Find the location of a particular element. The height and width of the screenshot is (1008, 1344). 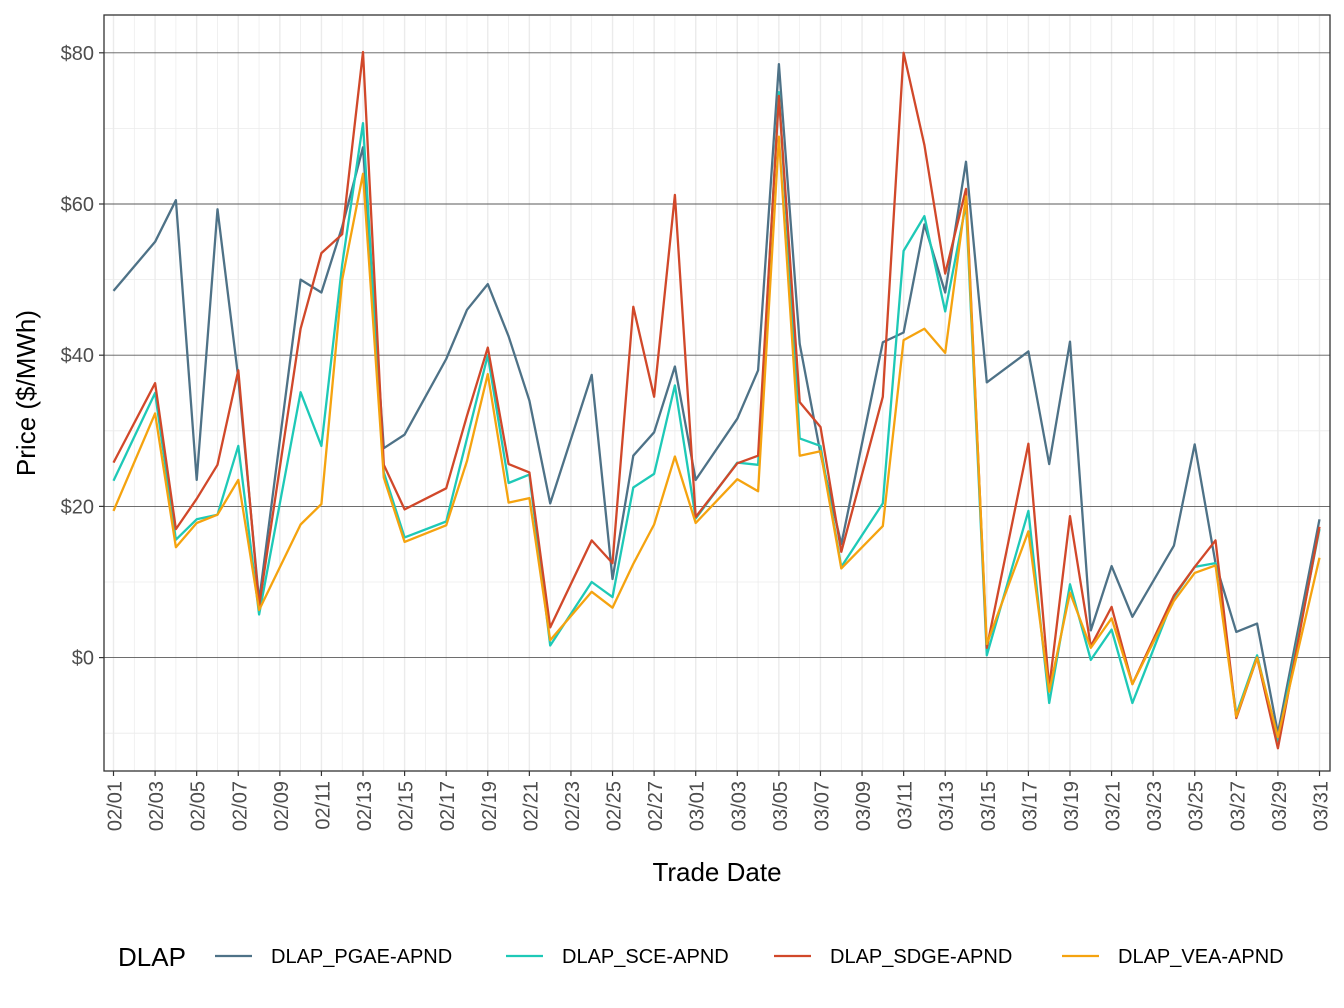

y-tick-label: $0 is located at coordinates (83, 659).